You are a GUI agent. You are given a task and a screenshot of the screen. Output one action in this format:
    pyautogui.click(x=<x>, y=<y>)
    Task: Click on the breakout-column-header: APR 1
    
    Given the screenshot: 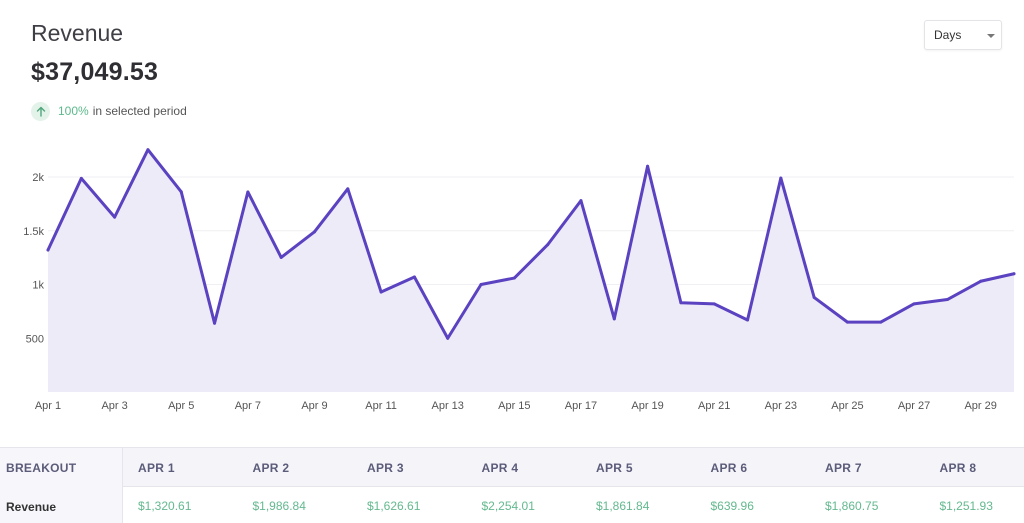 What is the action you would take?
    pyautogui.click(x=156, y=468)
    